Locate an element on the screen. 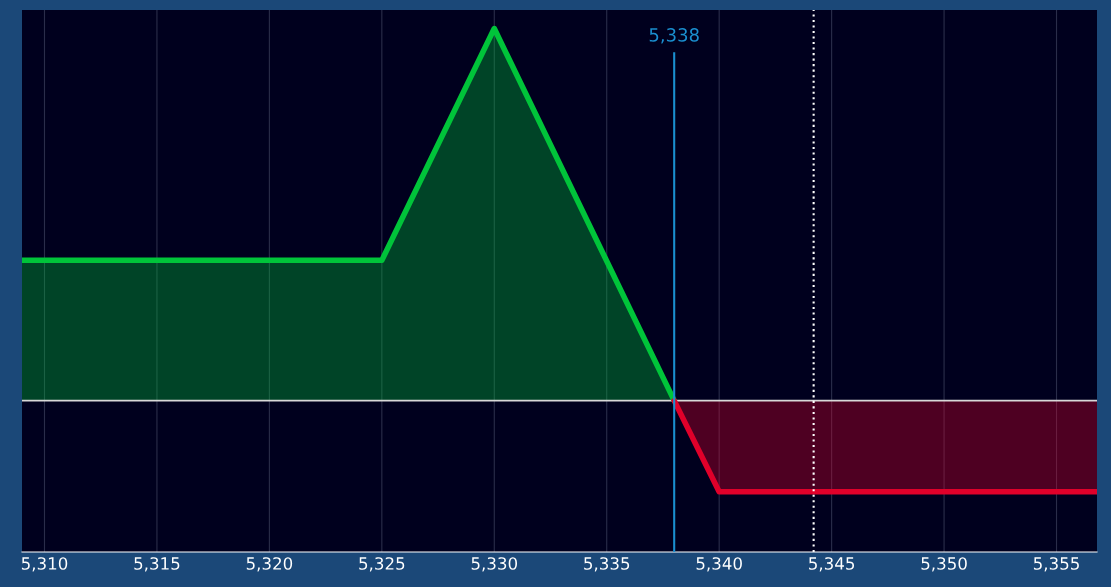 The height and width of the screenshot is (587, 1111). ref-line-label: 5,338 is located at coordinates (674, 36).